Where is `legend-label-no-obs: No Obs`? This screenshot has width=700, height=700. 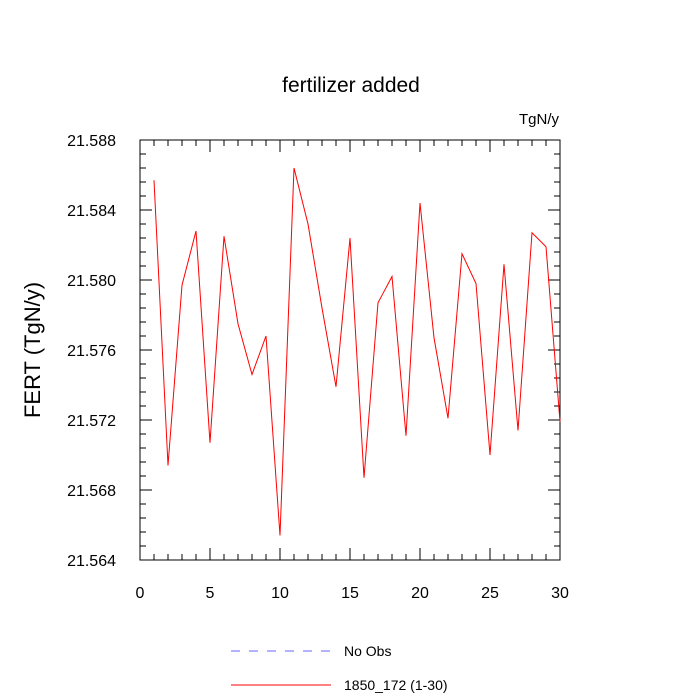
legend-label-no-obs: No Obs is located at coordinates (367, 651).